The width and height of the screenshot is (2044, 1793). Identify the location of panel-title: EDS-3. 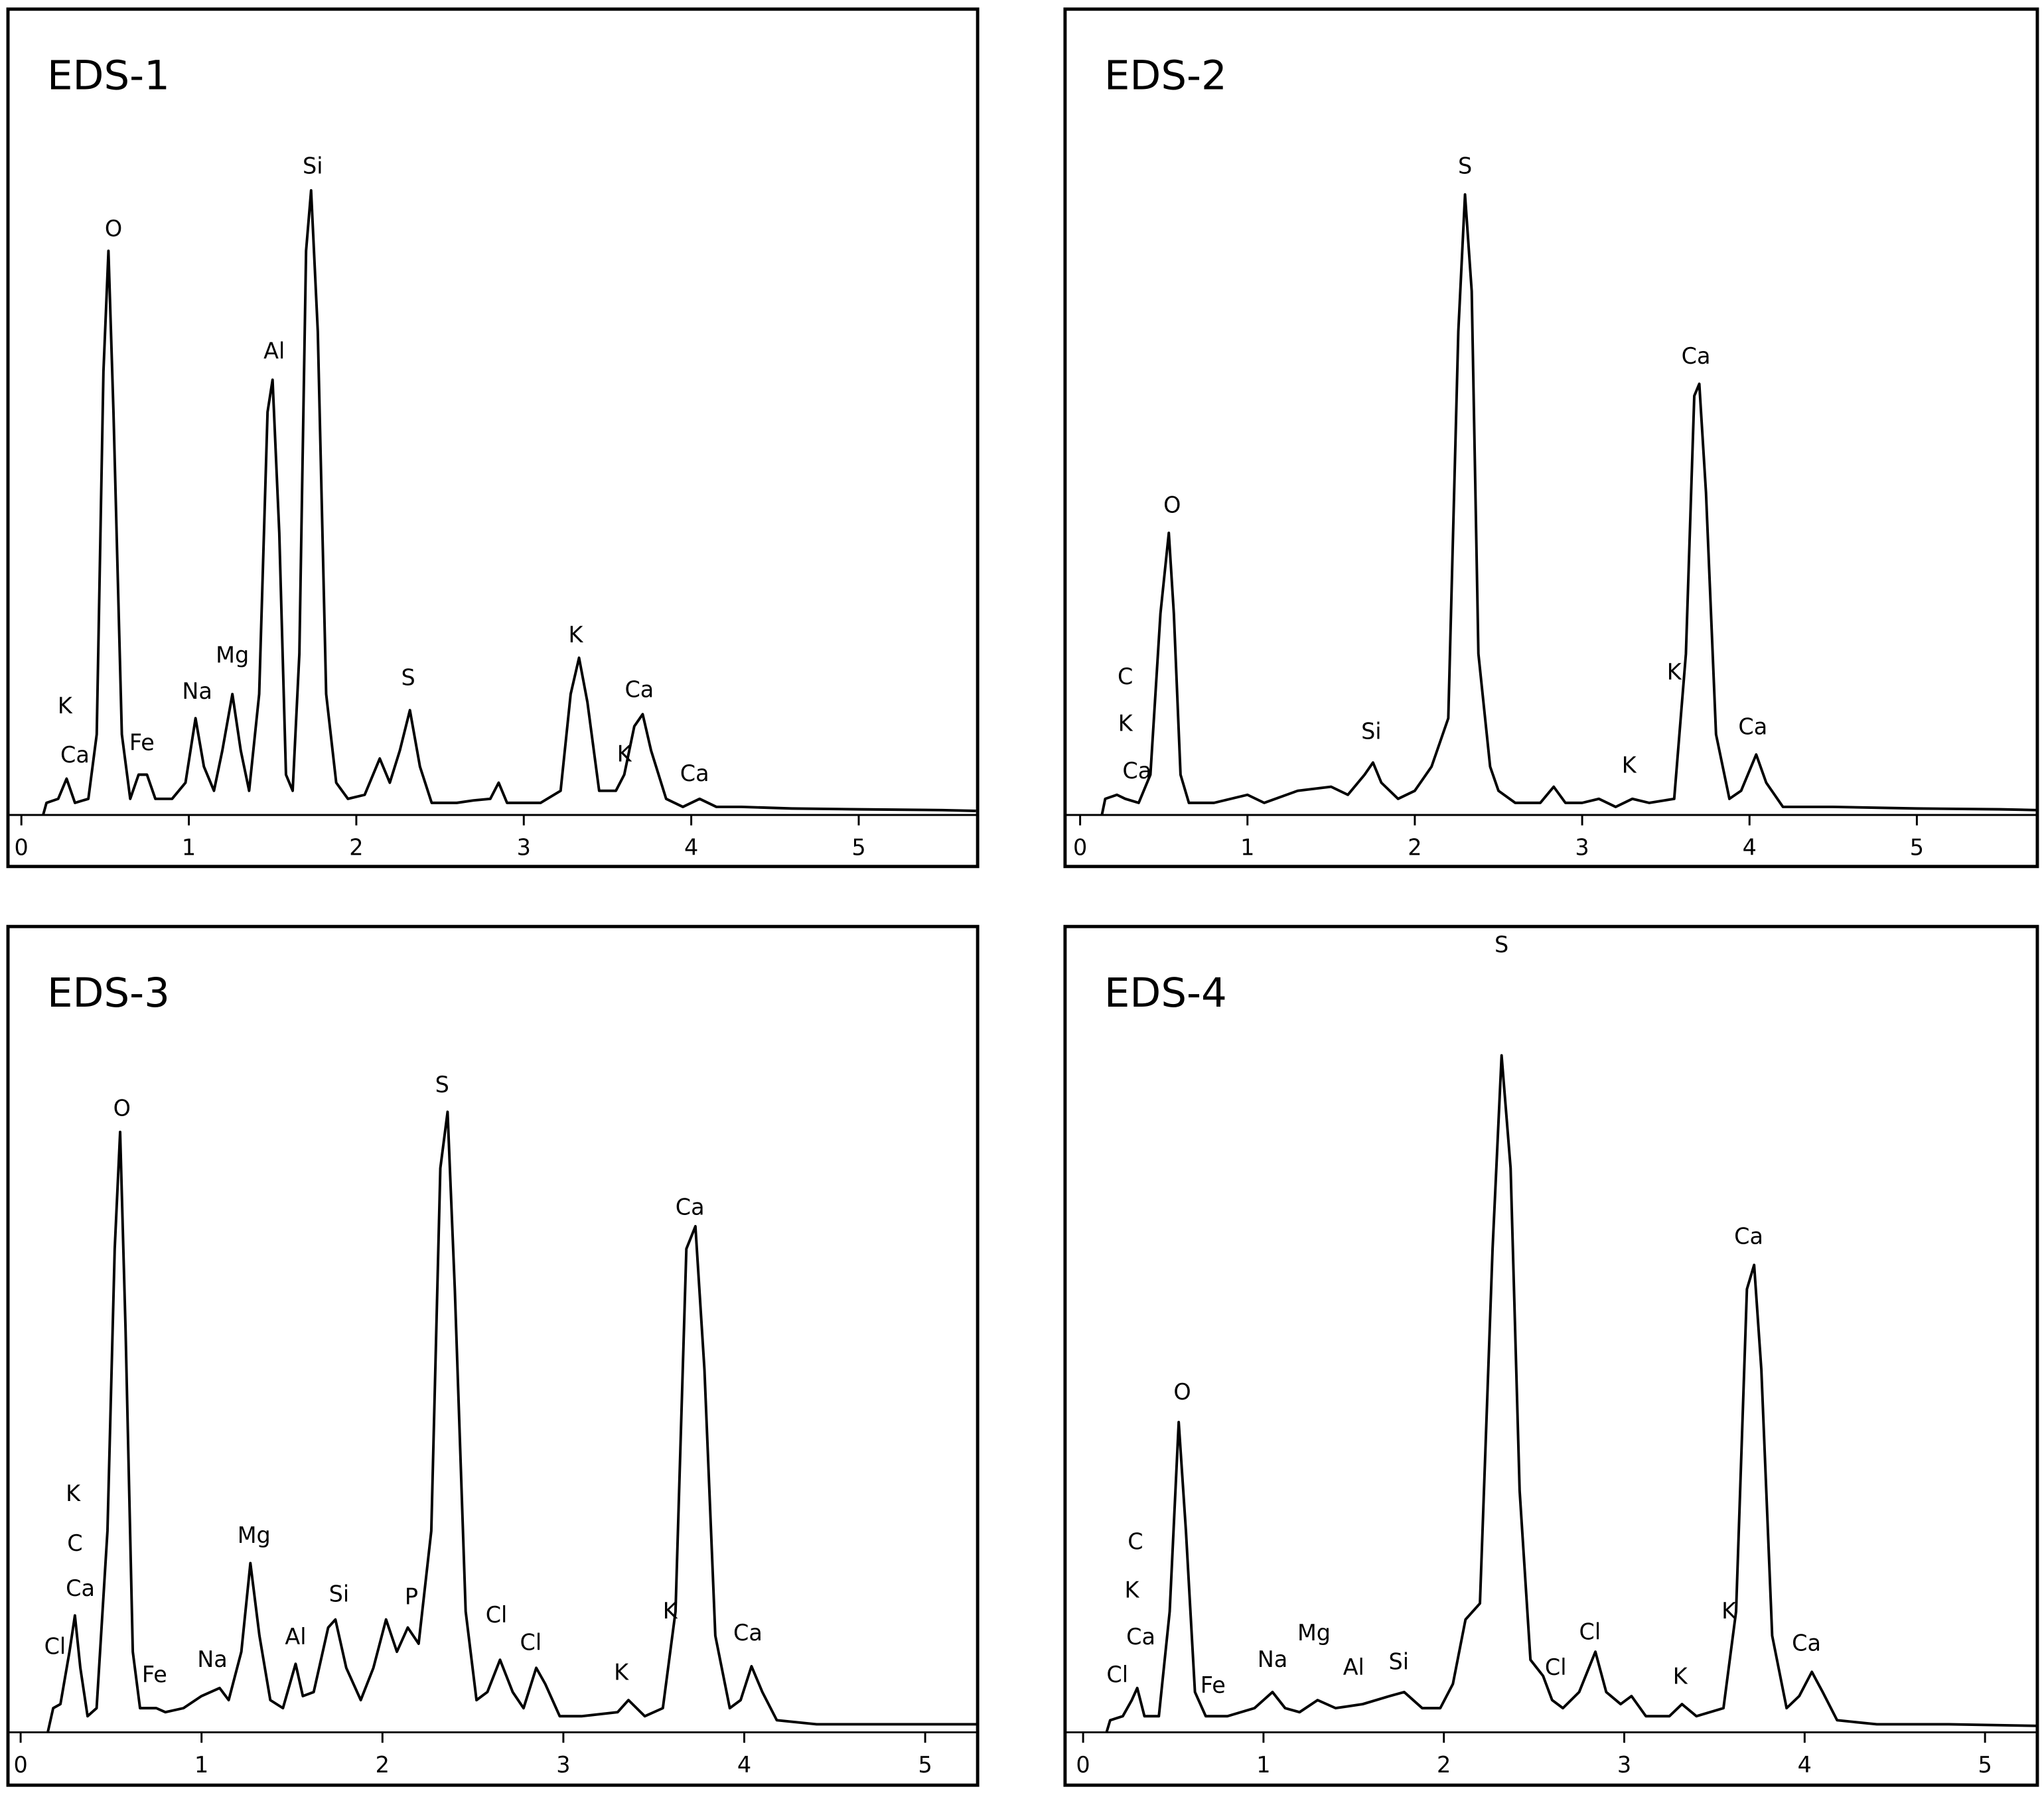
(109, 993).